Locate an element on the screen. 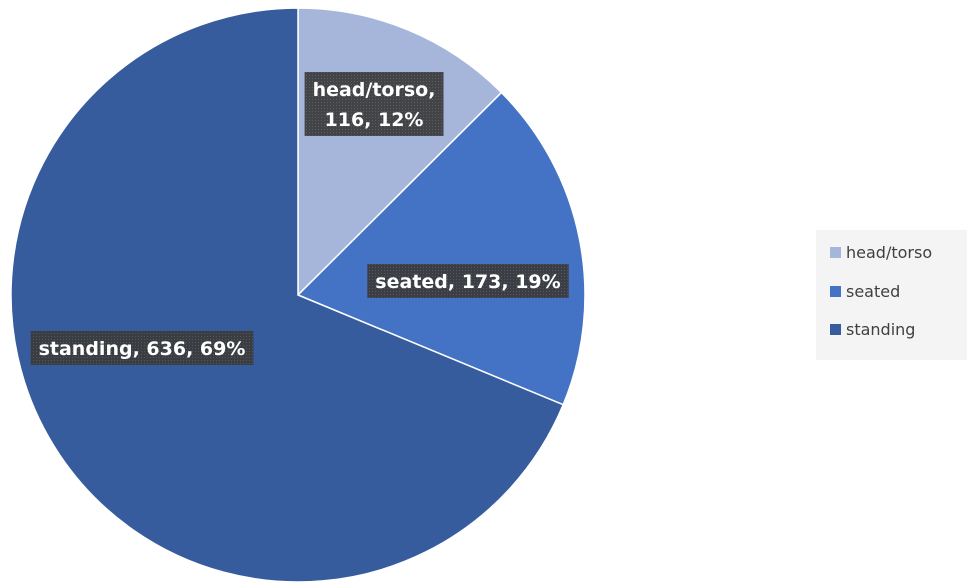  legend-label-seated: seated is located at coordinates (873, 291).